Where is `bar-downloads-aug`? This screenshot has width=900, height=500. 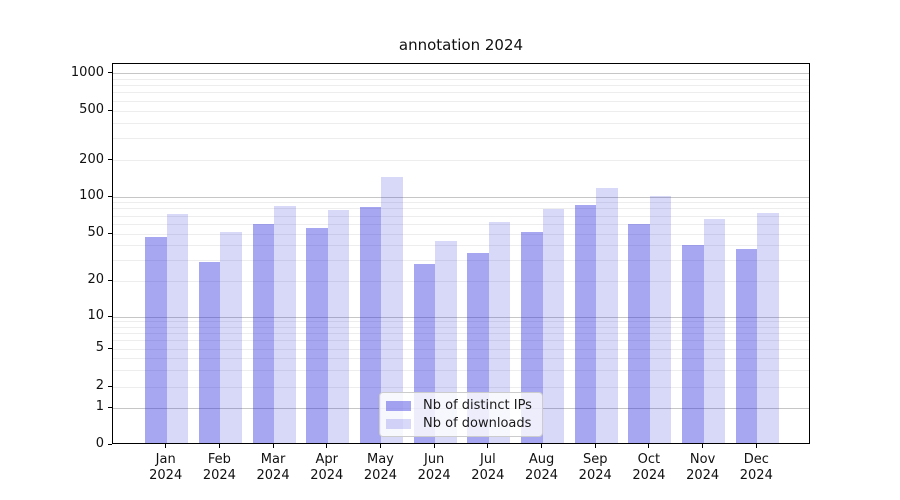 bar-downloads-aug is located at coordinates (553, 325).